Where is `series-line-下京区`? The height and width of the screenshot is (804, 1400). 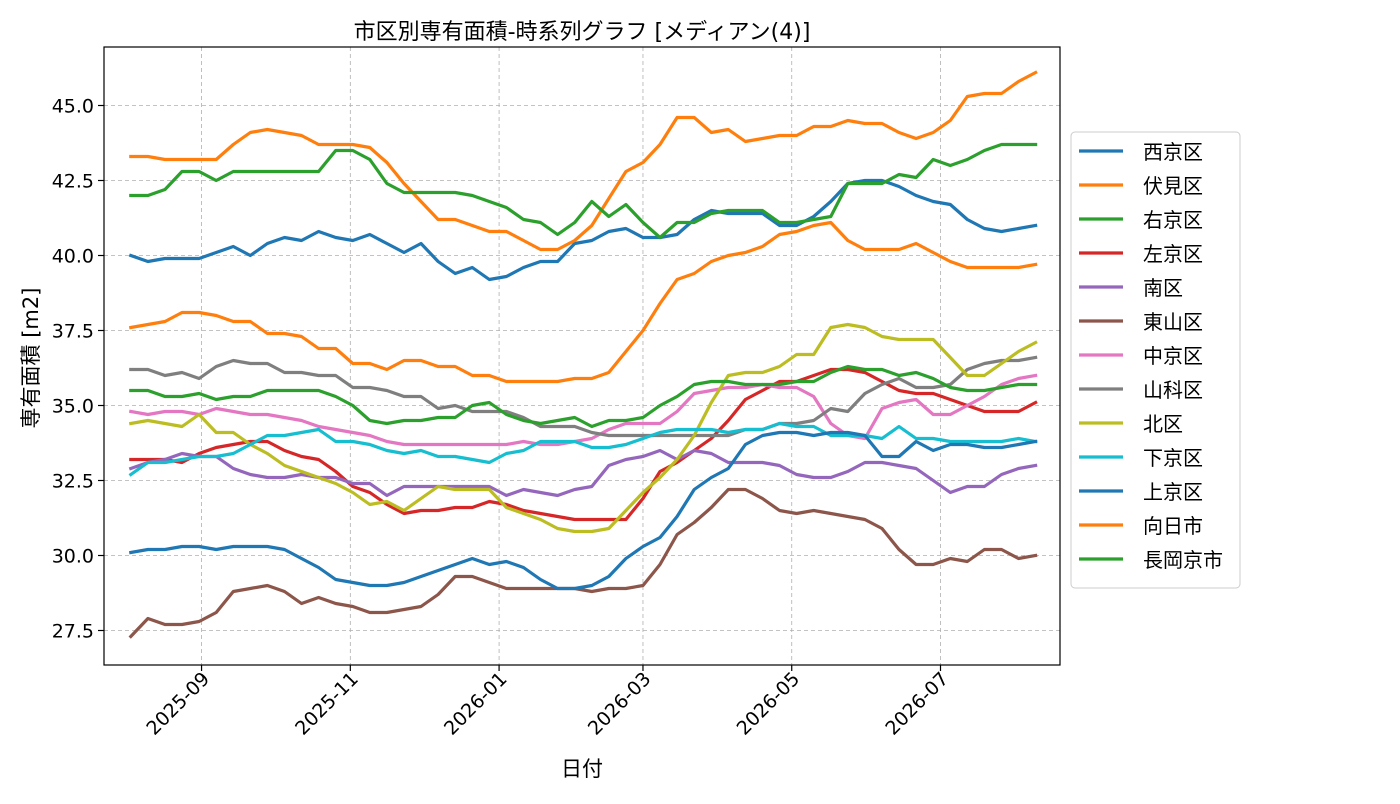 series-line-下京区 is located at coordinates (583, 449).